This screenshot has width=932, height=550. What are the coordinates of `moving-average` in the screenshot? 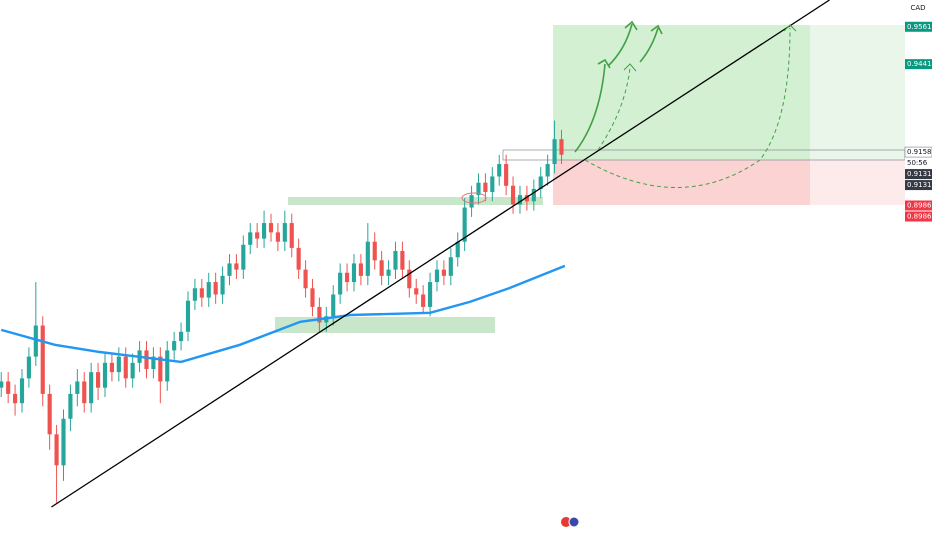 It's located at (283, 314).